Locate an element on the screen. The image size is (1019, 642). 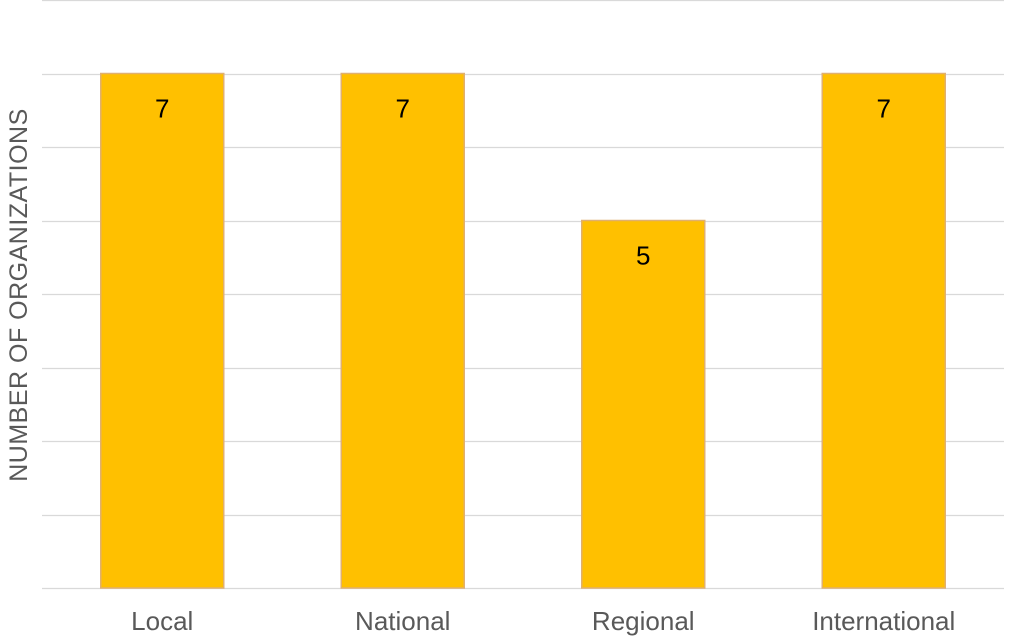
x-tick-label-national: National is located at coordinates (402, 621).